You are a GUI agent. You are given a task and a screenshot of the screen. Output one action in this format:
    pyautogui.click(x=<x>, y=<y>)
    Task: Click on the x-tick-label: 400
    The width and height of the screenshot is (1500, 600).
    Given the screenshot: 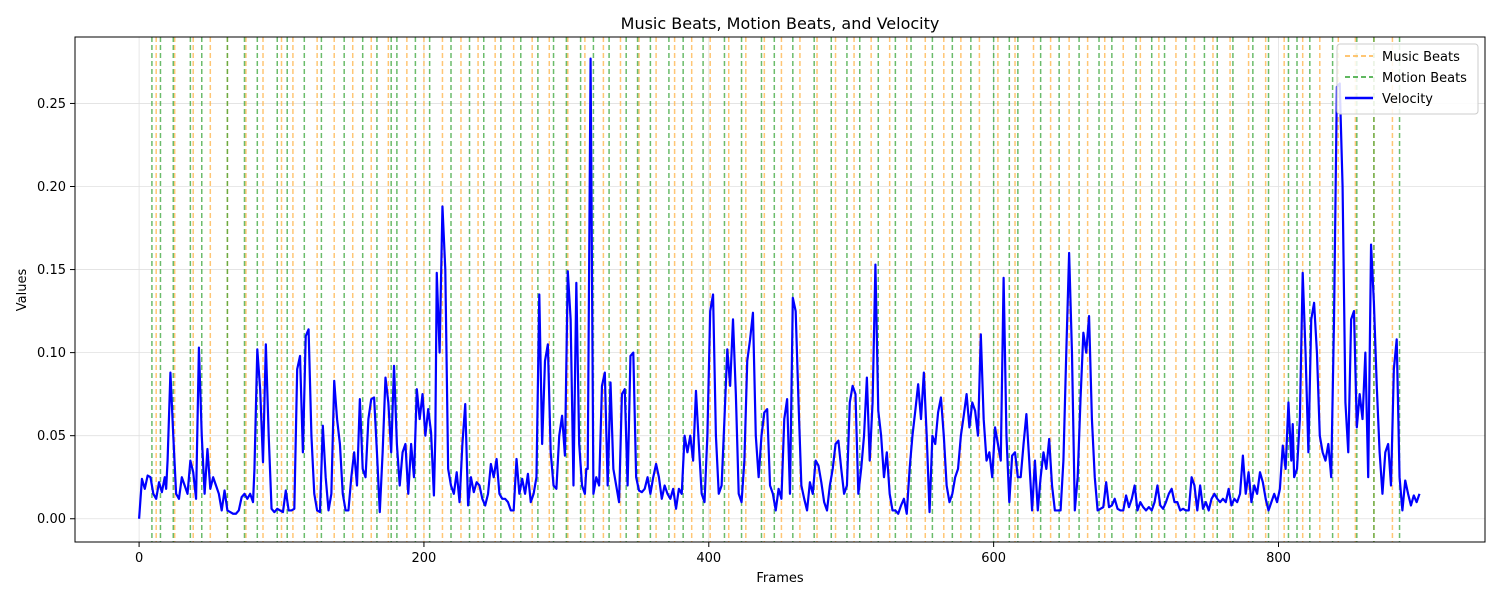 What is the action you would take?
    pyautogui.click(x=708, y=558)
    